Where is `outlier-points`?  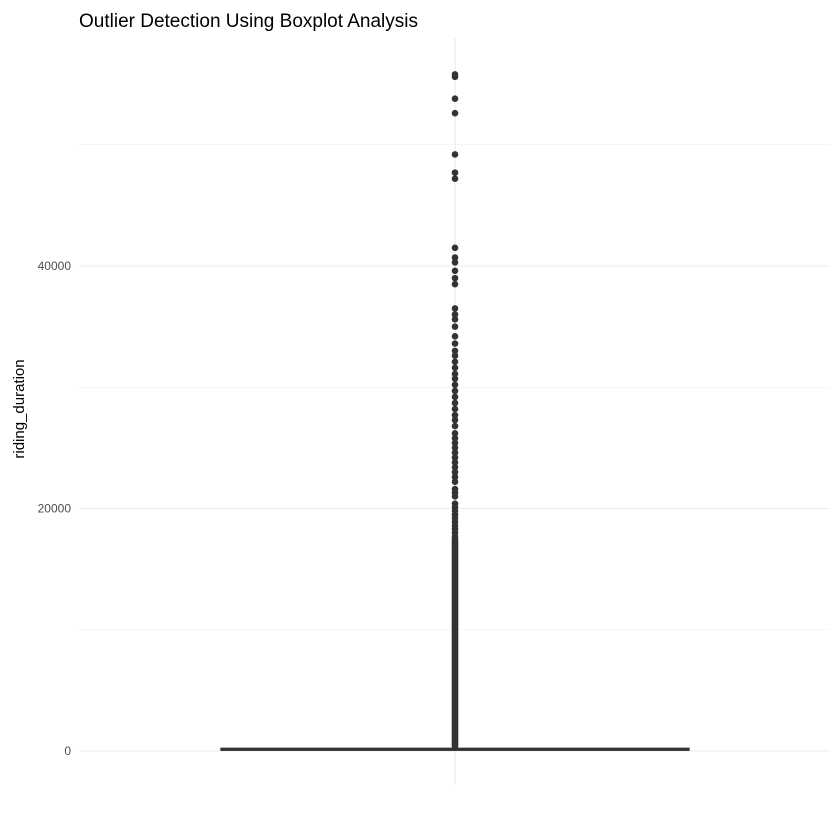 outlier-points is located at coordinates (455, 410).